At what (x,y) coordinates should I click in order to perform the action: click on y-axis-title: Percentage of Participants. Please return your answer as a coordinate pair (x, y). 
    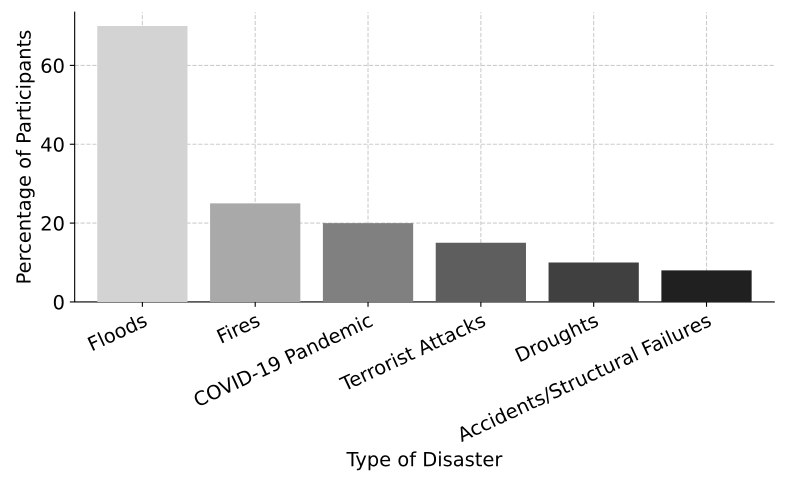
    Looking at the image, I should click on (25, 156).